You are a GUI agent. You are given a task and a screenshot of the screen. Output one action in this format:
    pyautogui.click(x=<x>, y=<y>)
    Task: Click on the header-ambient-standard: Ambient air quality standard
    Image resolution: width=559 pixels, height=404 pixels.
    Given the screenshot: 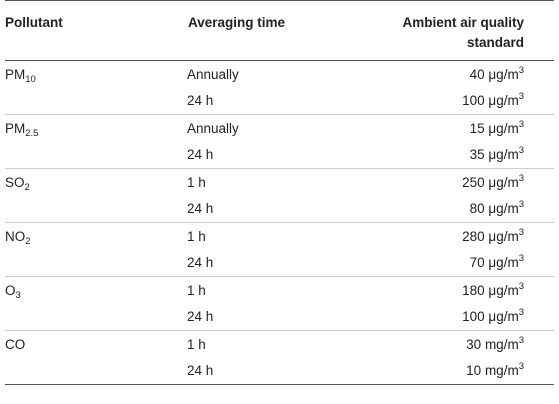 What is the action you would take?
    pyautogui.click(x=451, y=30)
    